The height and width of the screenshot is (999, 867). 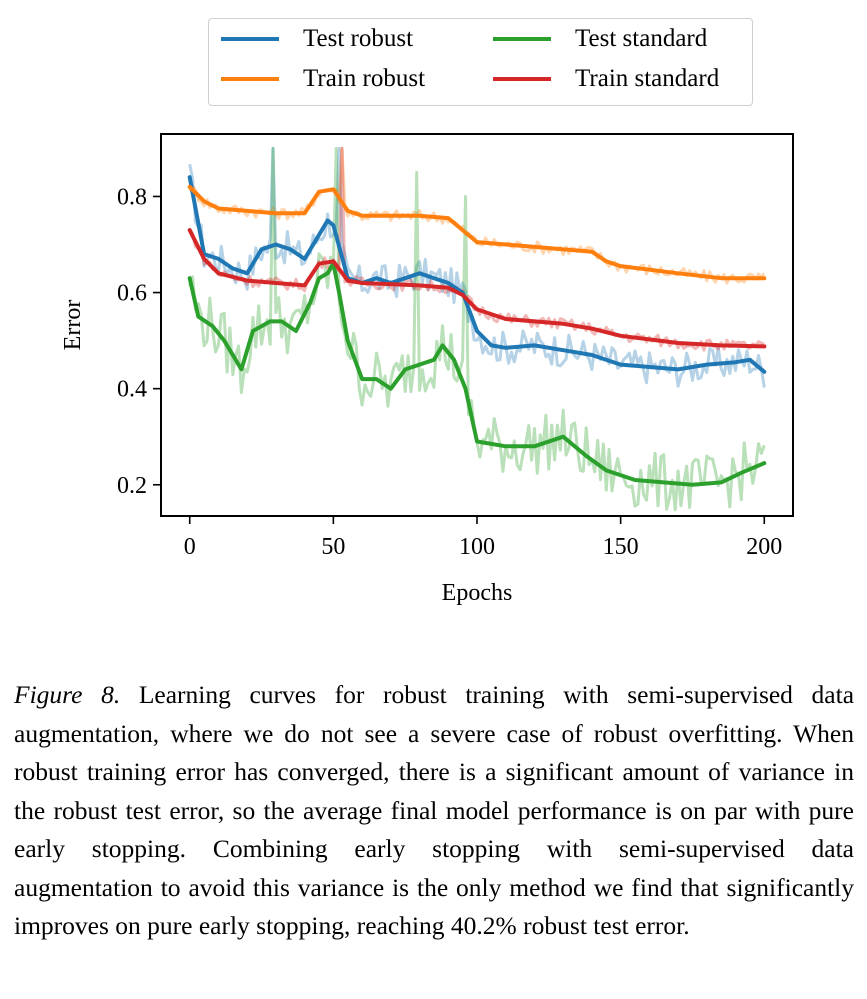 I want to click on series-line-train-robust, so click(x=477, y=232).